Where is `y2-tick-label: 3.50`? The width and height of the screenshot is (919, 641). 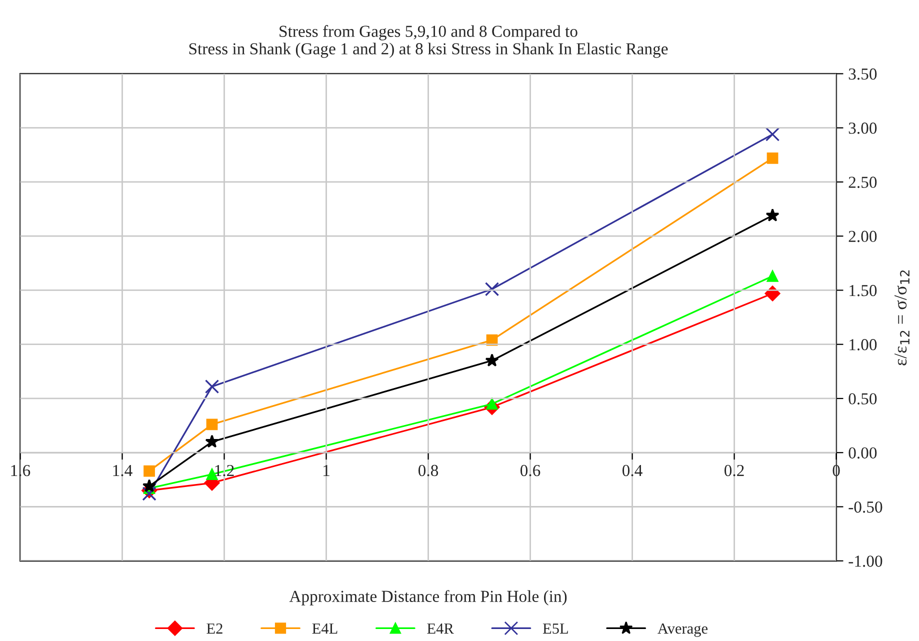
y2-tick-label: 3.50 is located at coordinates (862, 74).